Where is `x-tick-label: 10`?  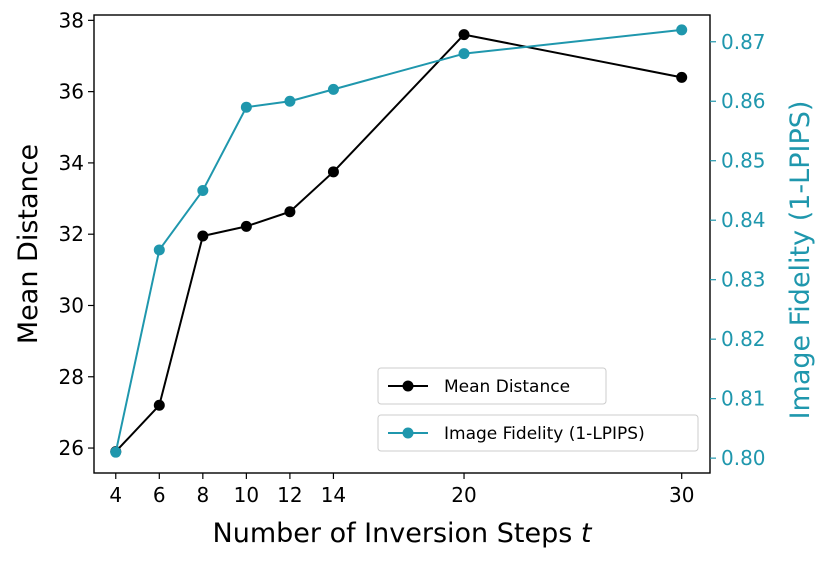 x-tick-label: 10 is located at coordinates (246, 495).